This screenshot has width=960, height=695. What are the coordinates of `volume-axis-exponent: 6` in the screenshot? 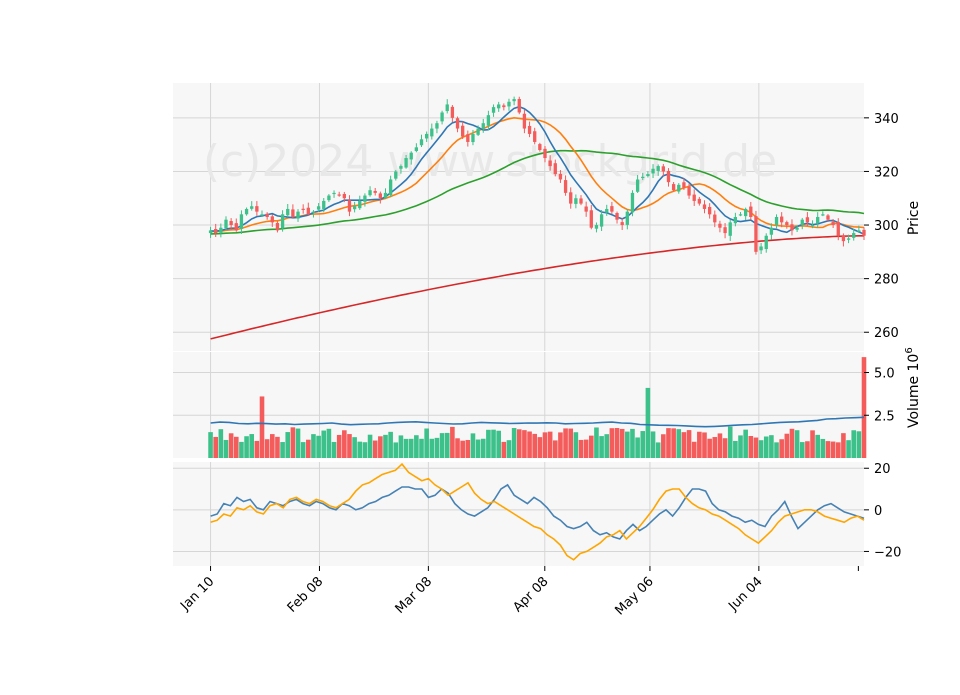 It's located at (909, 350).